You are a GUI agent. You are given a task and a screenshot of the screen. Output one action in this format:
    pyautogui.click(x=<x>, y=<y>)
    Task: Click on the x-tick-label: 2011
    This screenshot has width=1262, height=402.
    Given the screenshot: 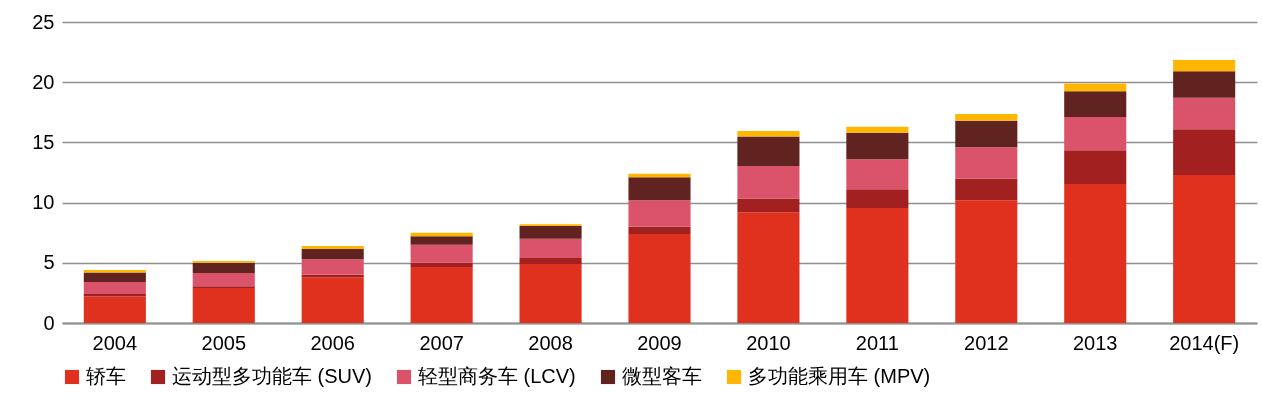 What is the action you would take?
    pyautogui.click(x=877, y=342)
    